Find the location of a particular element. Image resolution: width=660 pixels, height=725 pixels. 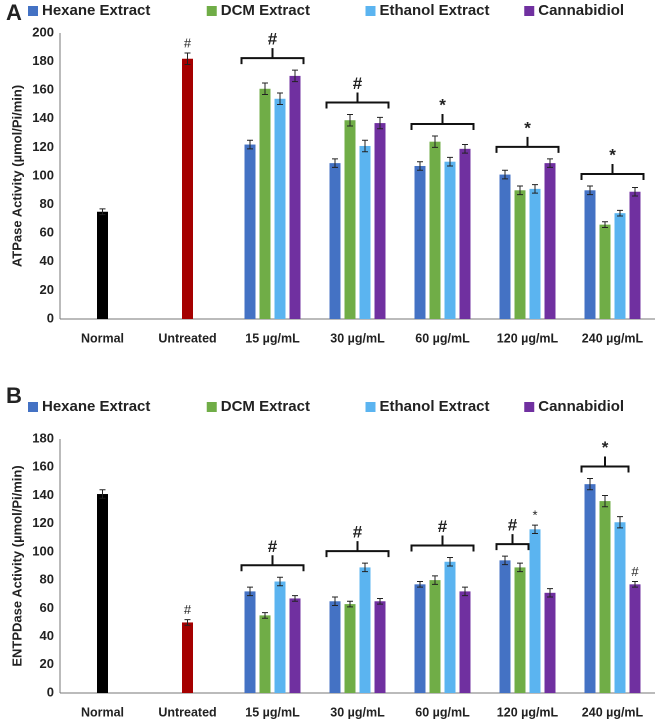

y-tick-label: 180 is located at coordinates (43, 60).